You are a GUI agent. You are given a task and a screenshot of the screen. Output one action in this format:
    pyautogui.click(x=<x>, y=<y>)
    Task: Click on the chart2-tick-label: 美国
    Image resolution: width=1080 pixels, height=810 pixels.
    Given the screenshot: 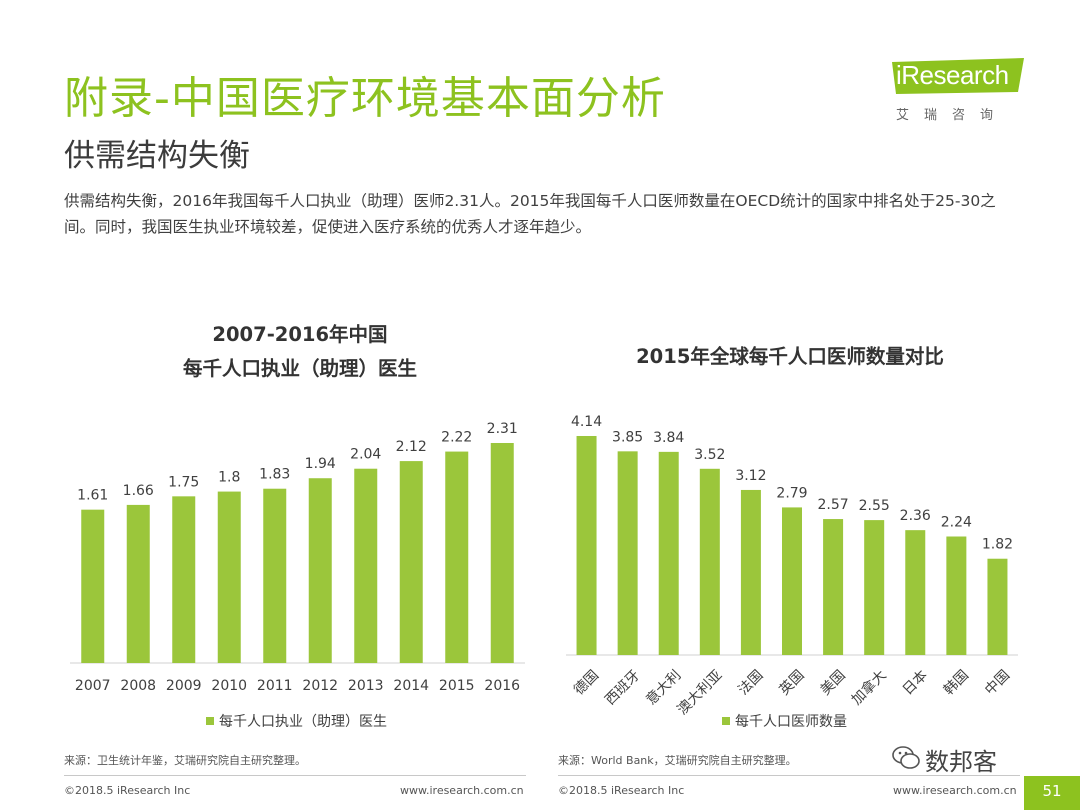 What is the action you would take?
    pyautogui.click(x=833, y=682)
    